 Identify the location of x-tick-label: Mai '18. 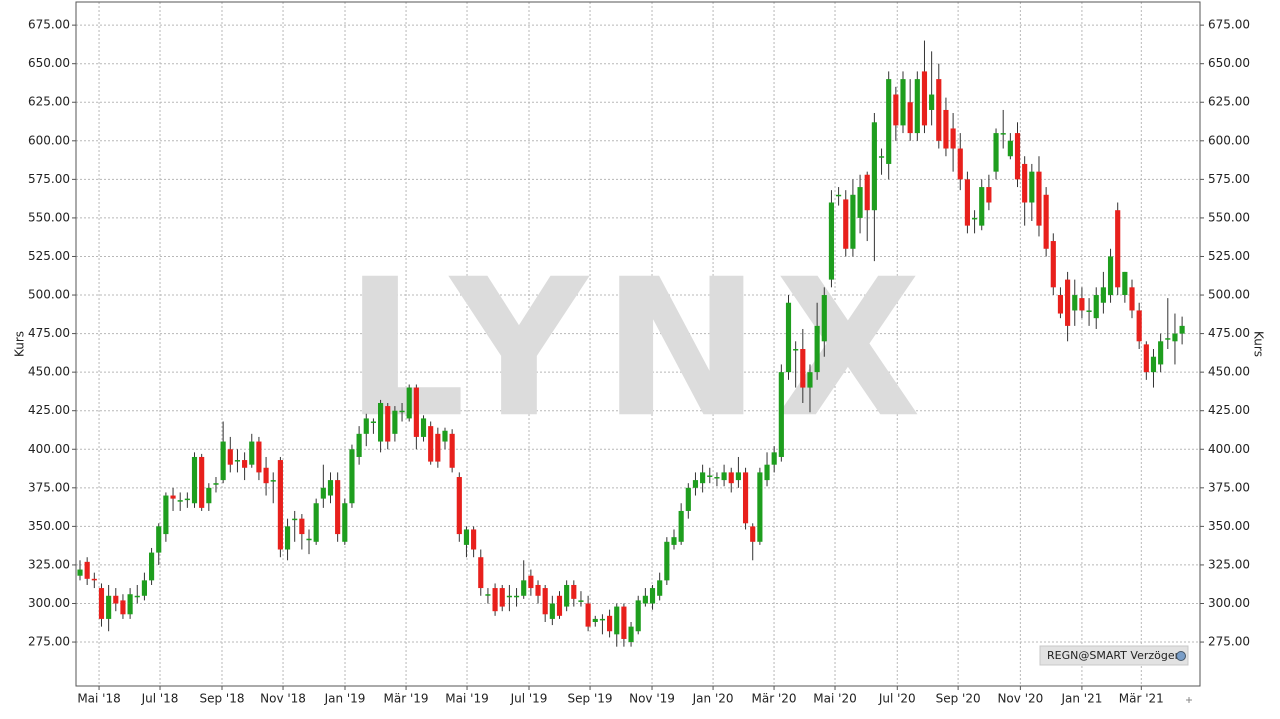
(98, 699).